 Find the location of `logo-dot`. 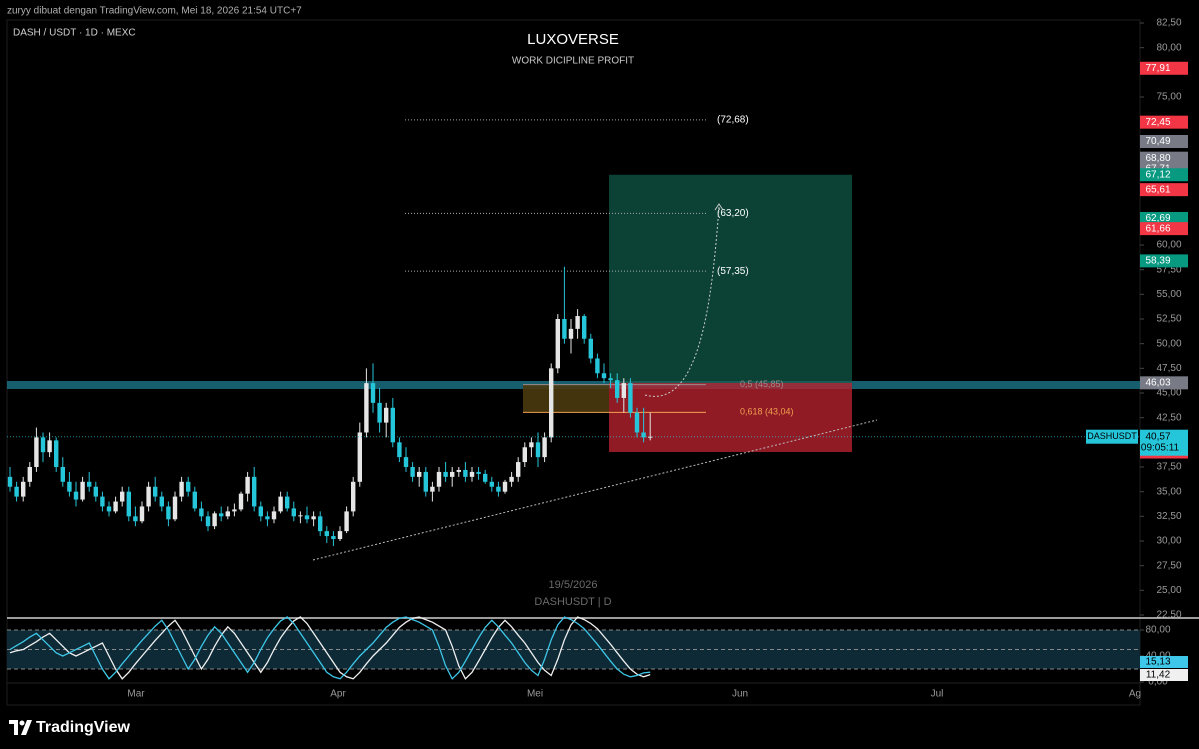

logo-dot is located at coordinates (22, 723).